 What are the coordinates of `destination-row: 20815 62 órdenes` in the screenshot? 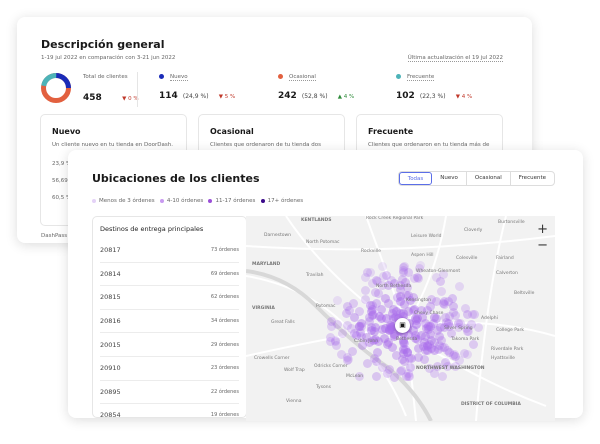 It's located at (169, 298).